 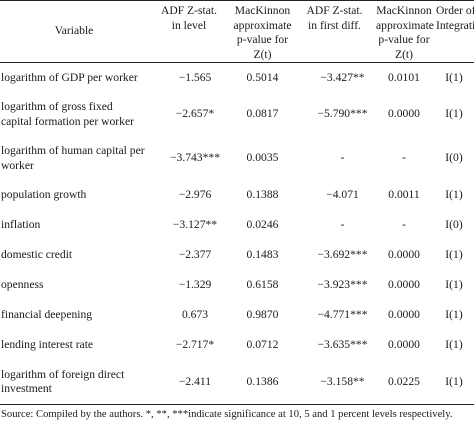 What do you see at coordinates (195, 255) in the screenshot?
I see `adf-level-cell: −2.377` at bounding box center [195, 255].